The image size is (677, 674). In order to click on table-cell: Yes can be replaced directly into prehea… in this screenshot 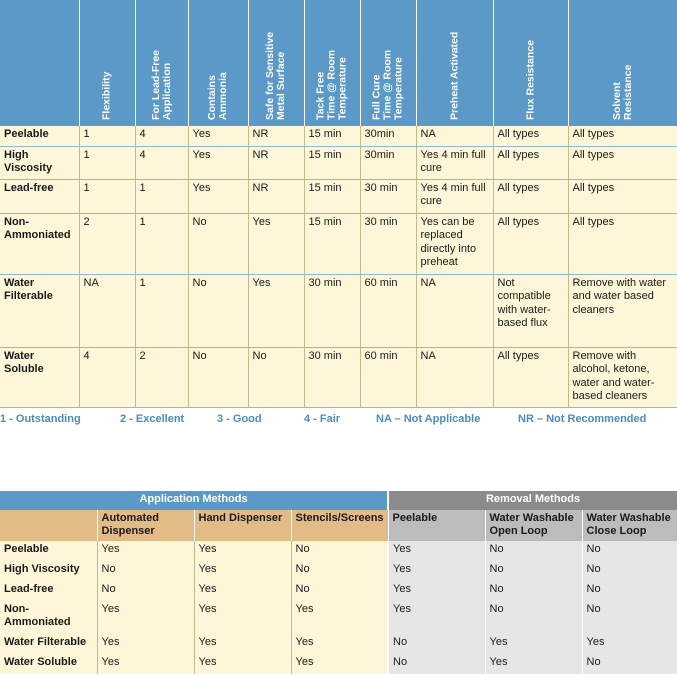, I will do `click(455, 244)`.